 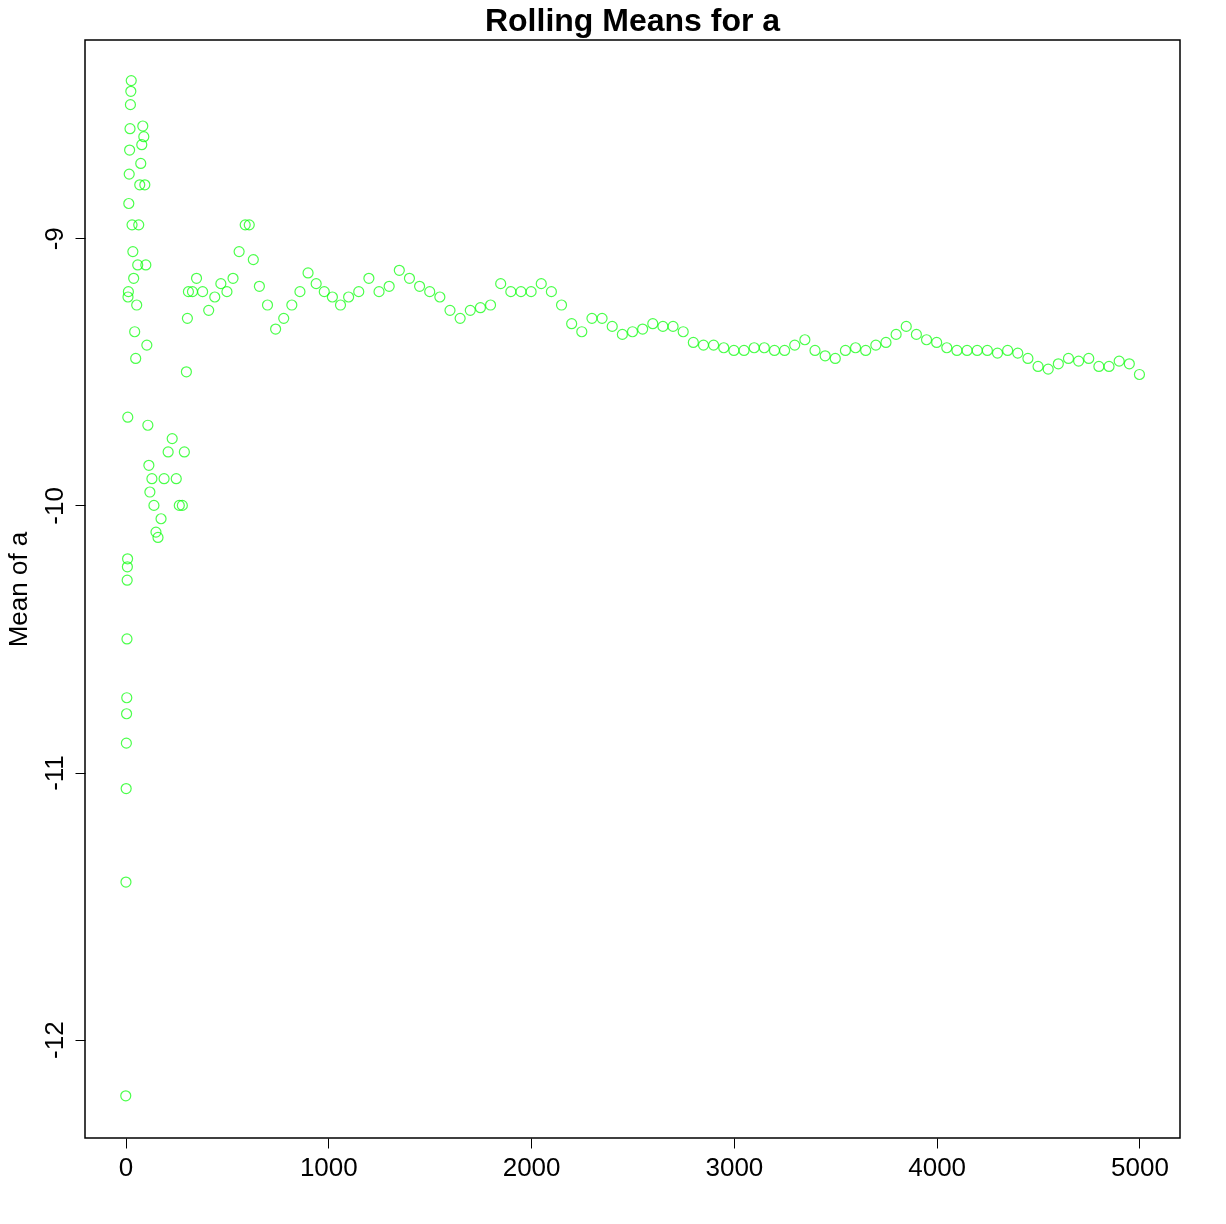 What do you see at coordinates (17, 589) in the screenshot?
I see `y-axis-title: Mean of a` at bounding box center [17, 589].